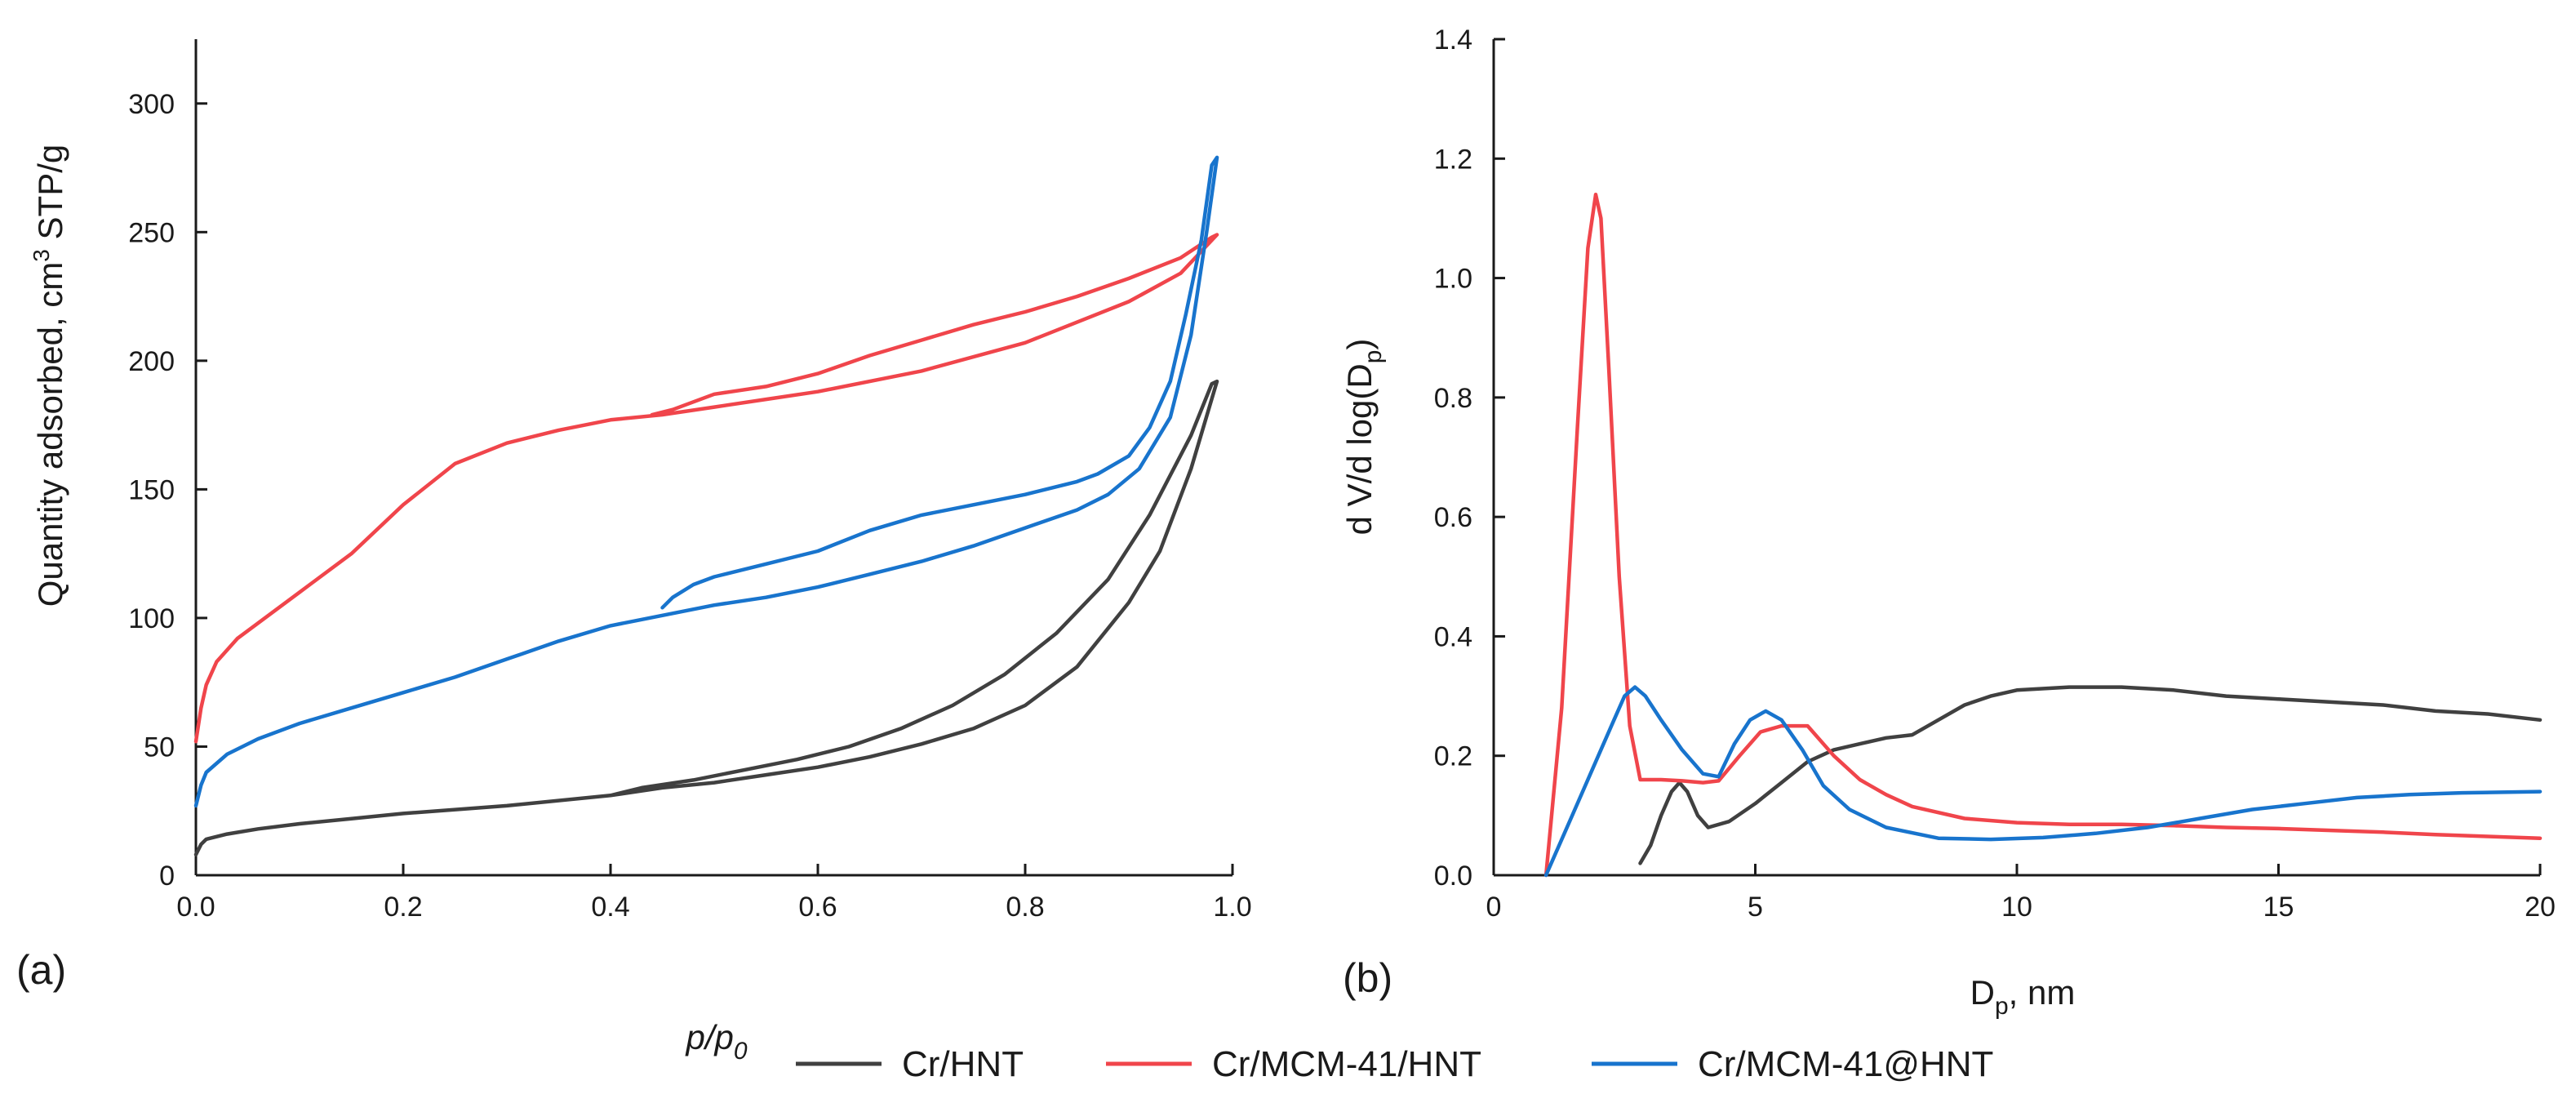  I want to click on panel-b-y-tick-label: 0.4, so click(1453, 636).